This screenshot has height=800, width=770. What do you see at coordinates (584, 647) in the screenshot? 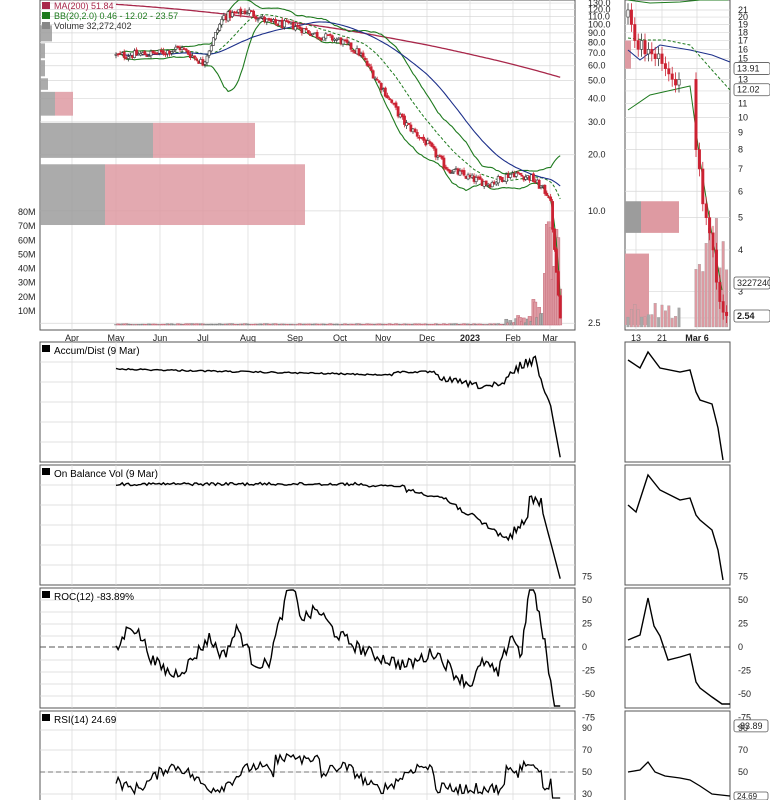
I see `roc-tick-label: 0` at bounding box center [584, 647].